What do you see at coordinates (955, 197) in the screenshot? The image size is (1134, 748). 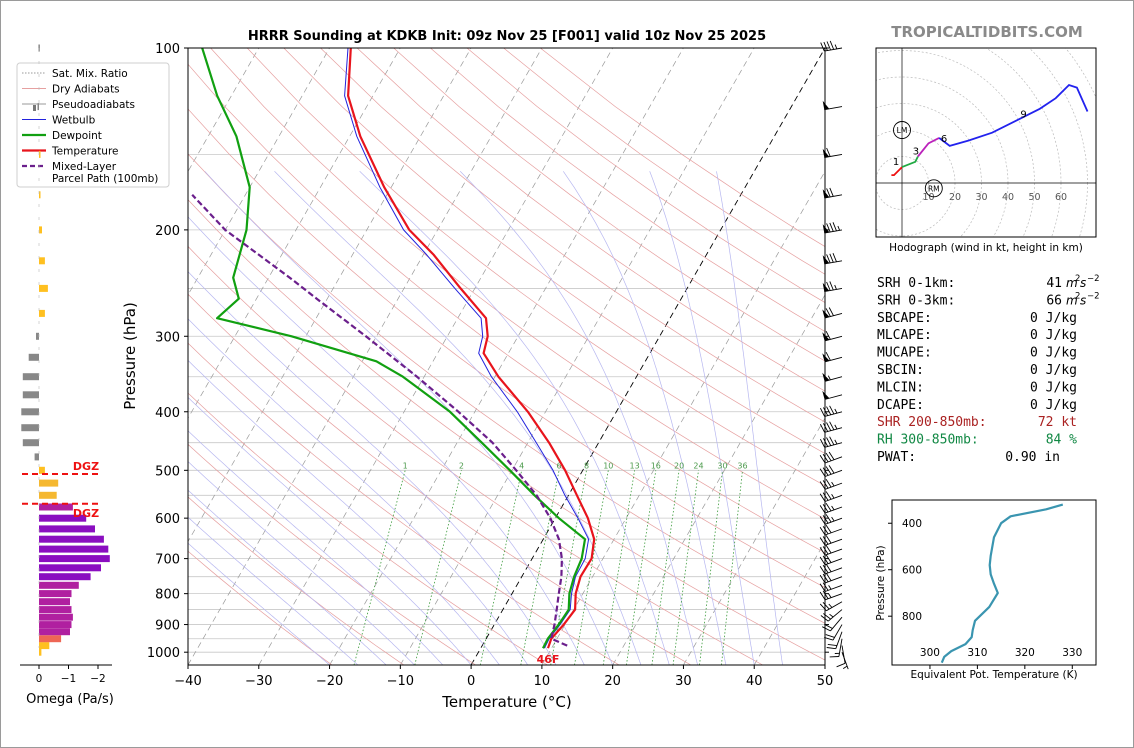 I see `hodograph-ring-label: 20` at bounding box center [955, 197].